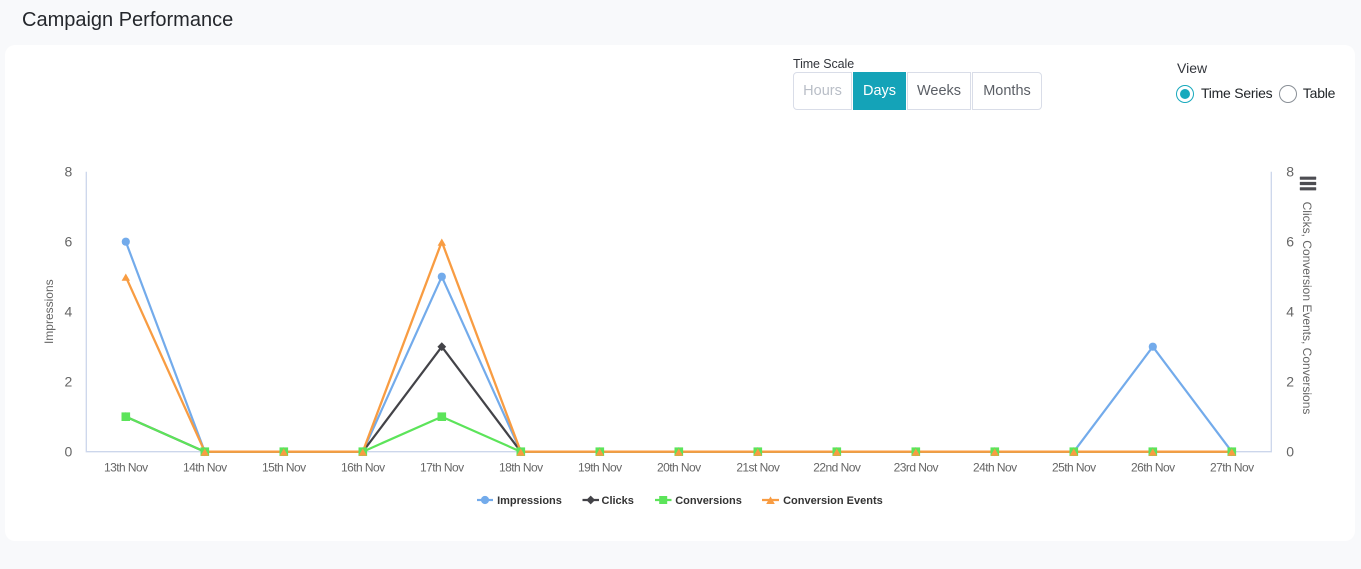 This screenshot has width=1361, height=569. What do you see at coordinates (600, 467) in the screenshot?
I see `svg-text: 19th Nov` at bounding box center [600, 467].